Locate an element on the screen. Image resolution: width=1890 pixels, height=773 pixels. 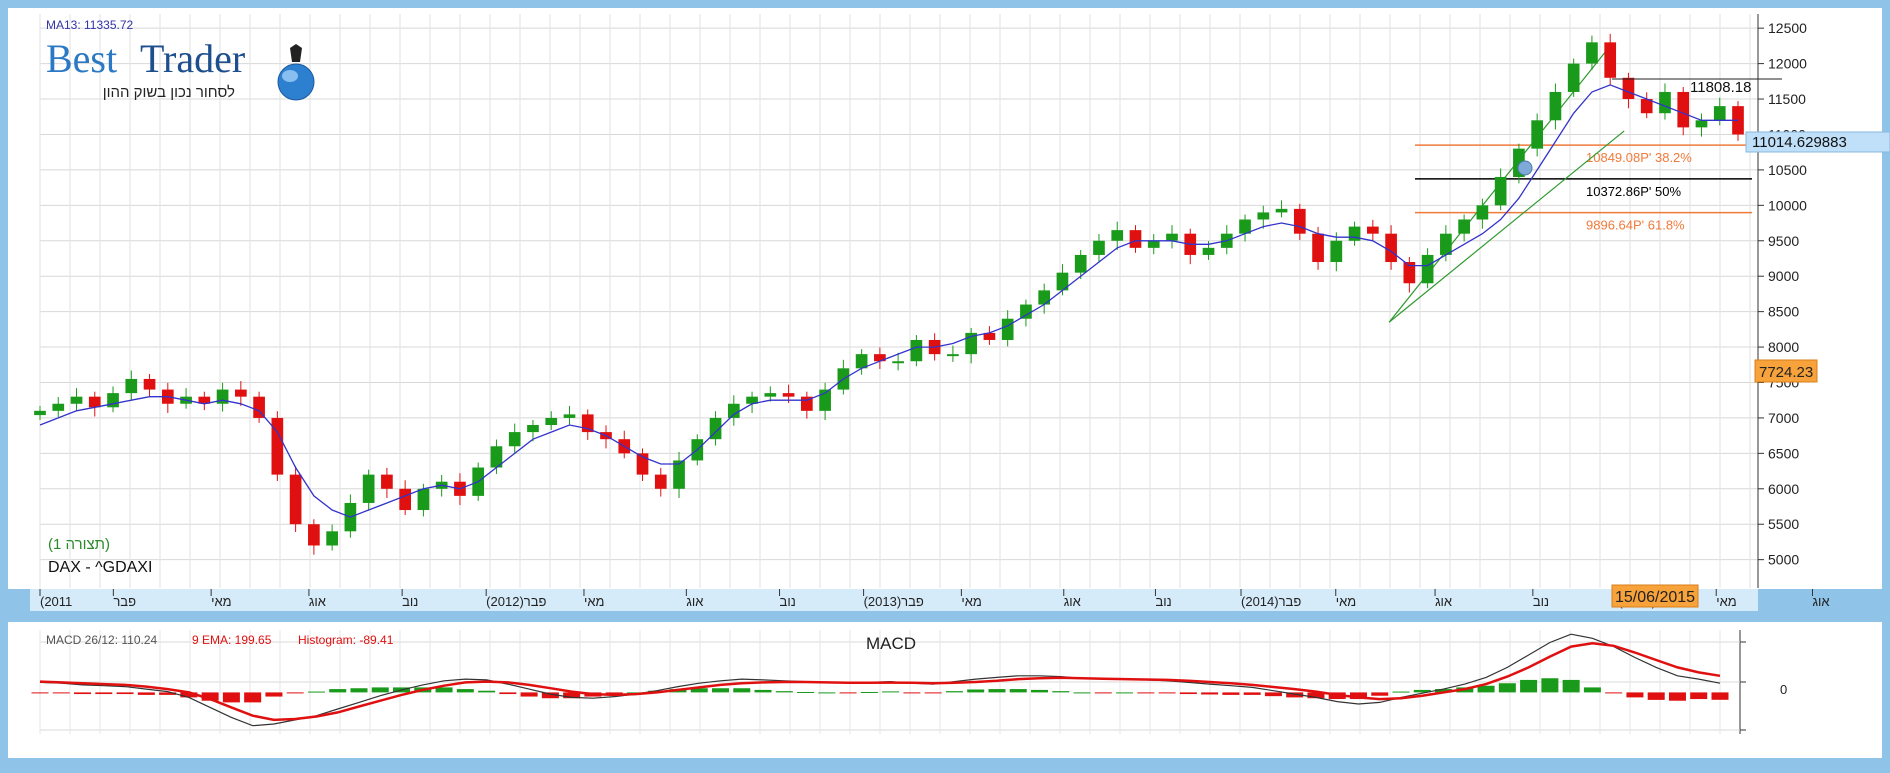
logo: Best Trader לסחור נכון בשוק ההון is located at coordinates (180, 68).